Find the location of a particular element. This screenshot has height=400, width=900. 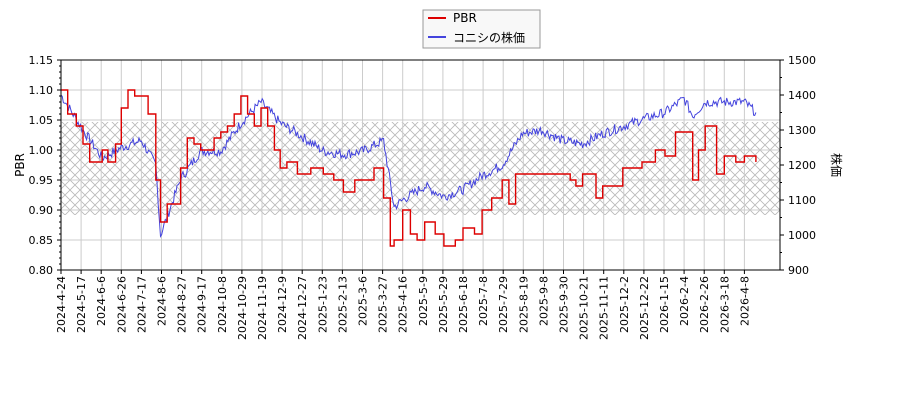

x-tick-label: 2025-11-11 is located at coordinates (604, 308).